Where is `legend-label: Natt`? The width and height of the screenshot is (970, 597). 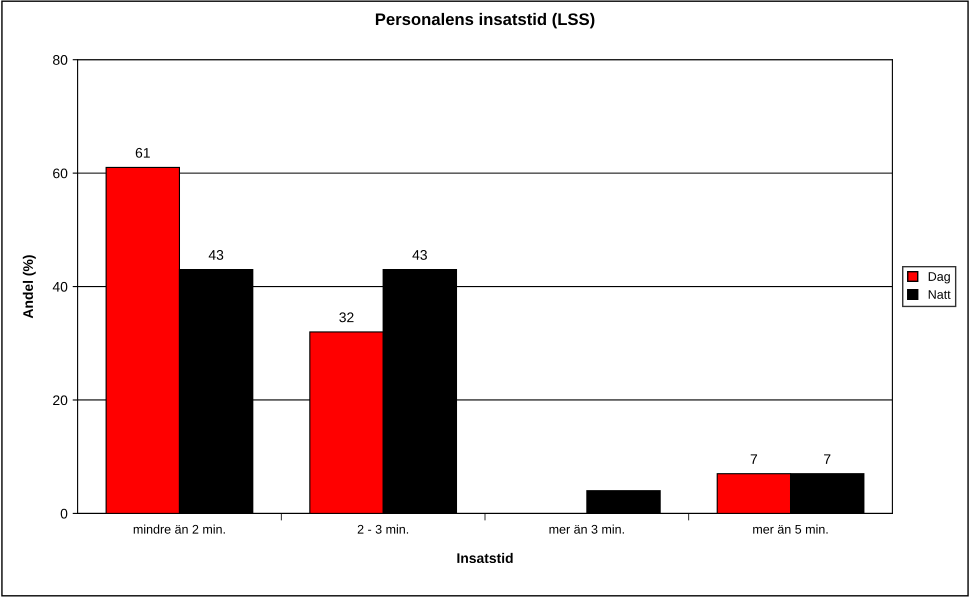
legend-label: Natt is located at coordinates (939, 294).